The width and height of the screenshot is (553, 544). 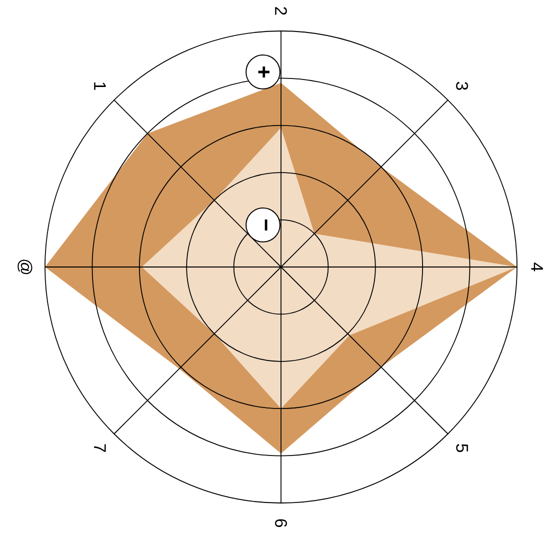 I want to click on spoke-label: @, so click(x=25, y=267).